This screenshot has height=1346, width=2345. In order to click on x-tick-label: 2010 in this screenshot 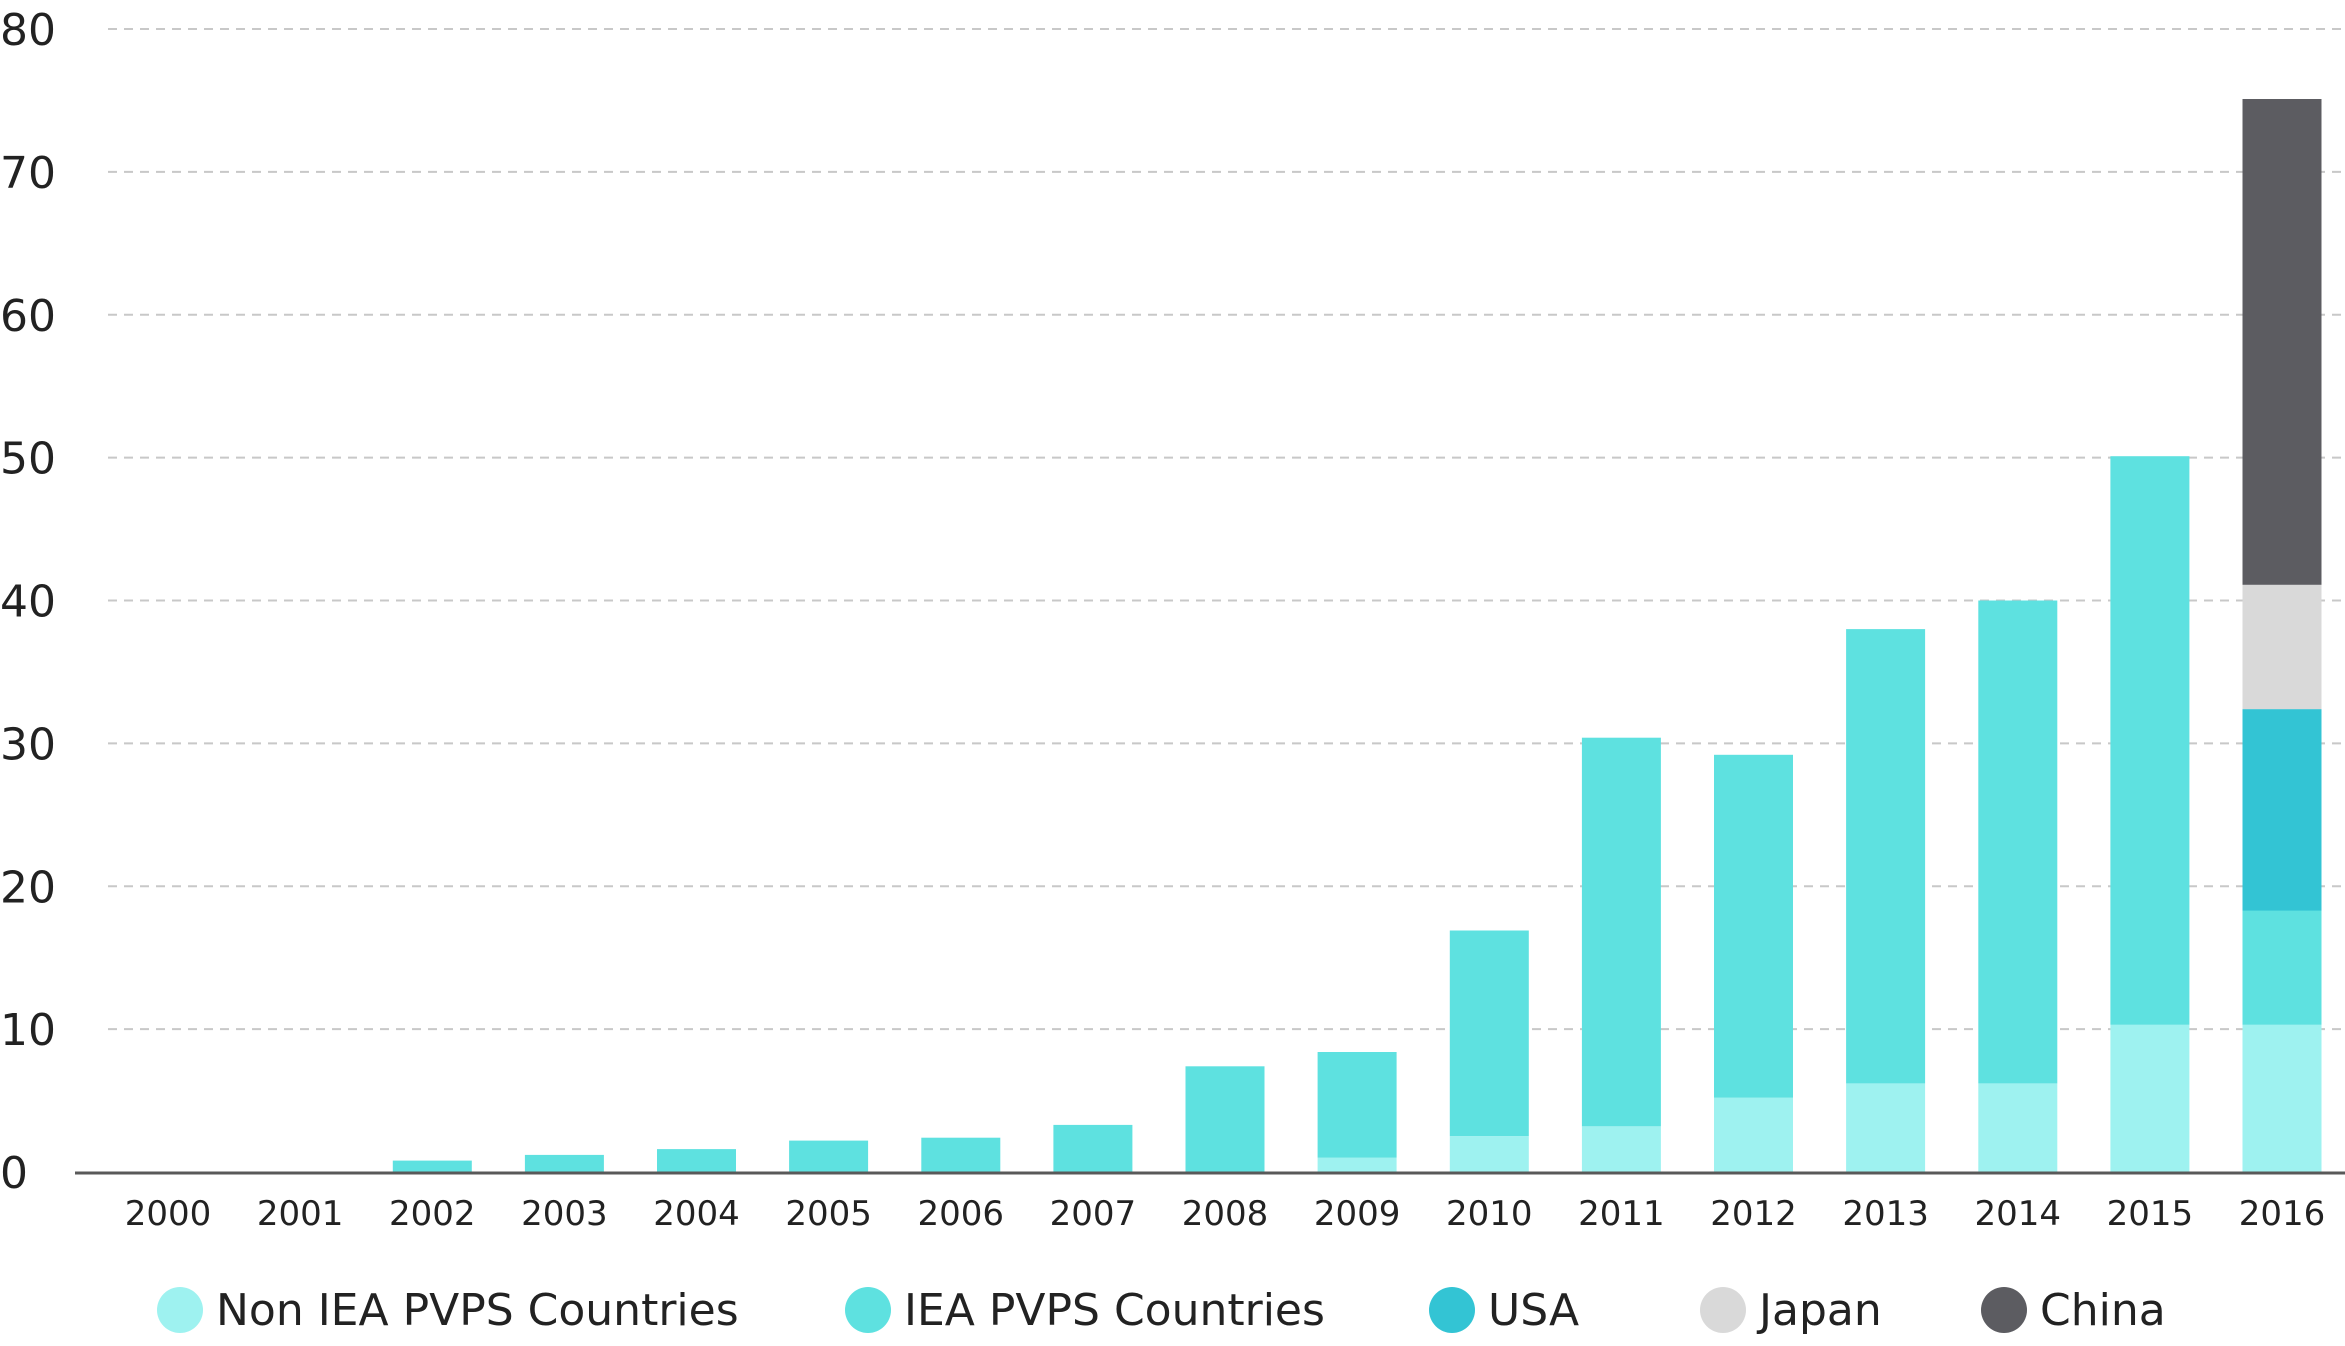, I will do `click(1489, 1214)`.